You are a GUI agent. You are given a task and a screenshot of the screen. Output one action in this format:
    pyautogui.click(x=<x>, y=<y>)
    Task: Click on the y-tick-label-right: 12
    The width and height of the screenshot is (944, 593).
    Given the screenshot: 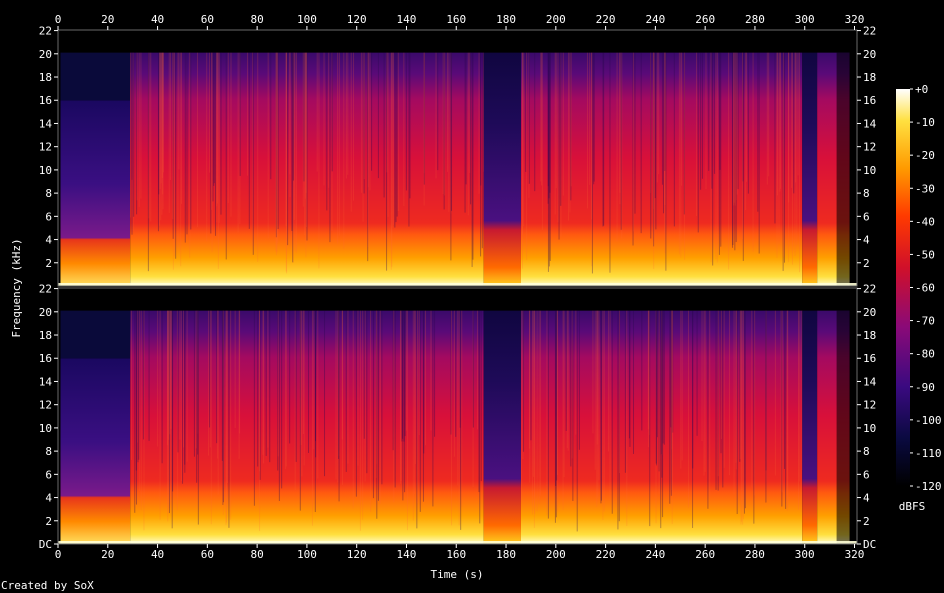 What is the action you would take?
    pyautogui.click(x=869, y=147)
    